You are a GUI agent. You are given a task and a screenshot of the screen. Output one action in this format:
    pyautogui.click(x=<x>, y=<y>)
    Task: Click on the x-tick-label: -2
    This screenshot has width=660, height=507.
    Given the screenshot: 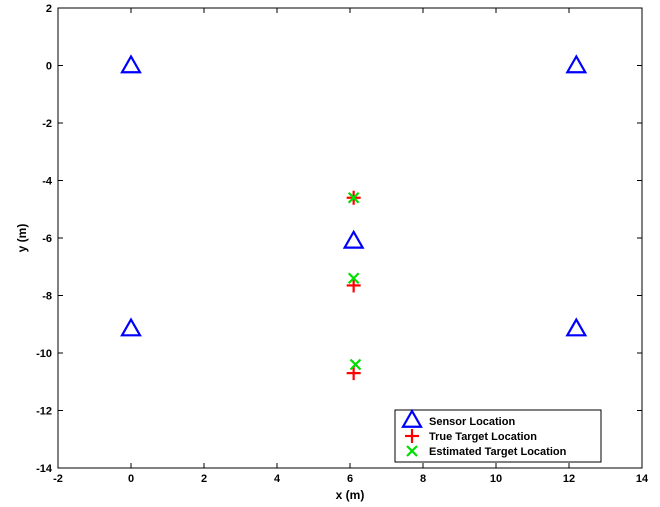 What is the action you would take?
    pyautogui.click(x=58, y=479)
    